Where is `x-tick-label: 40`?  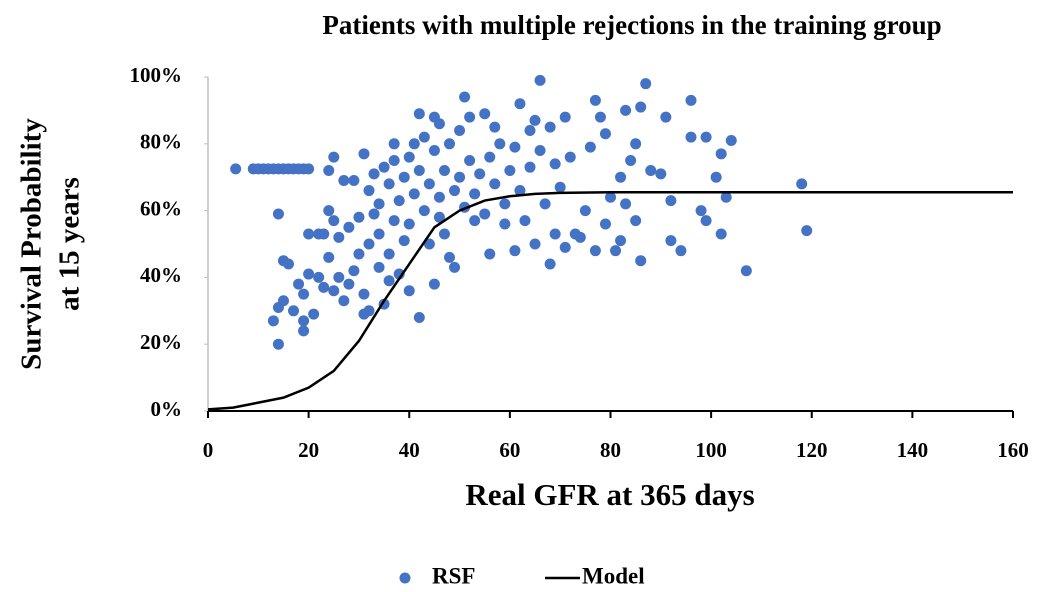
x-tick-label: 40 is located at coordinates (409, 450).